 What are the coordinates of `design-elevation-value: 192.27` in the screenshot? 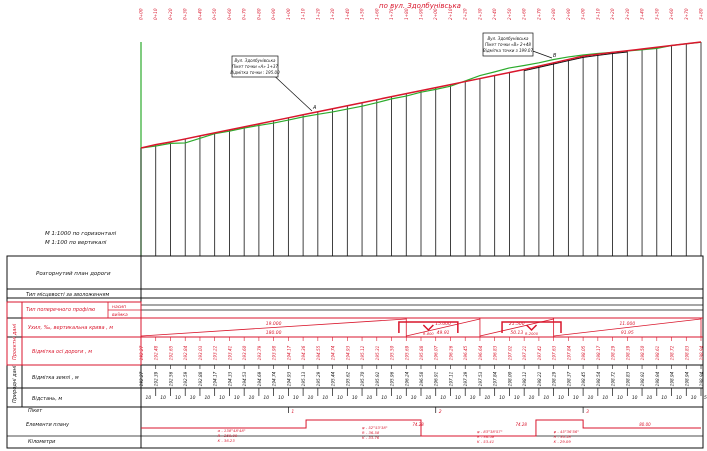 It's located at (141, 352).